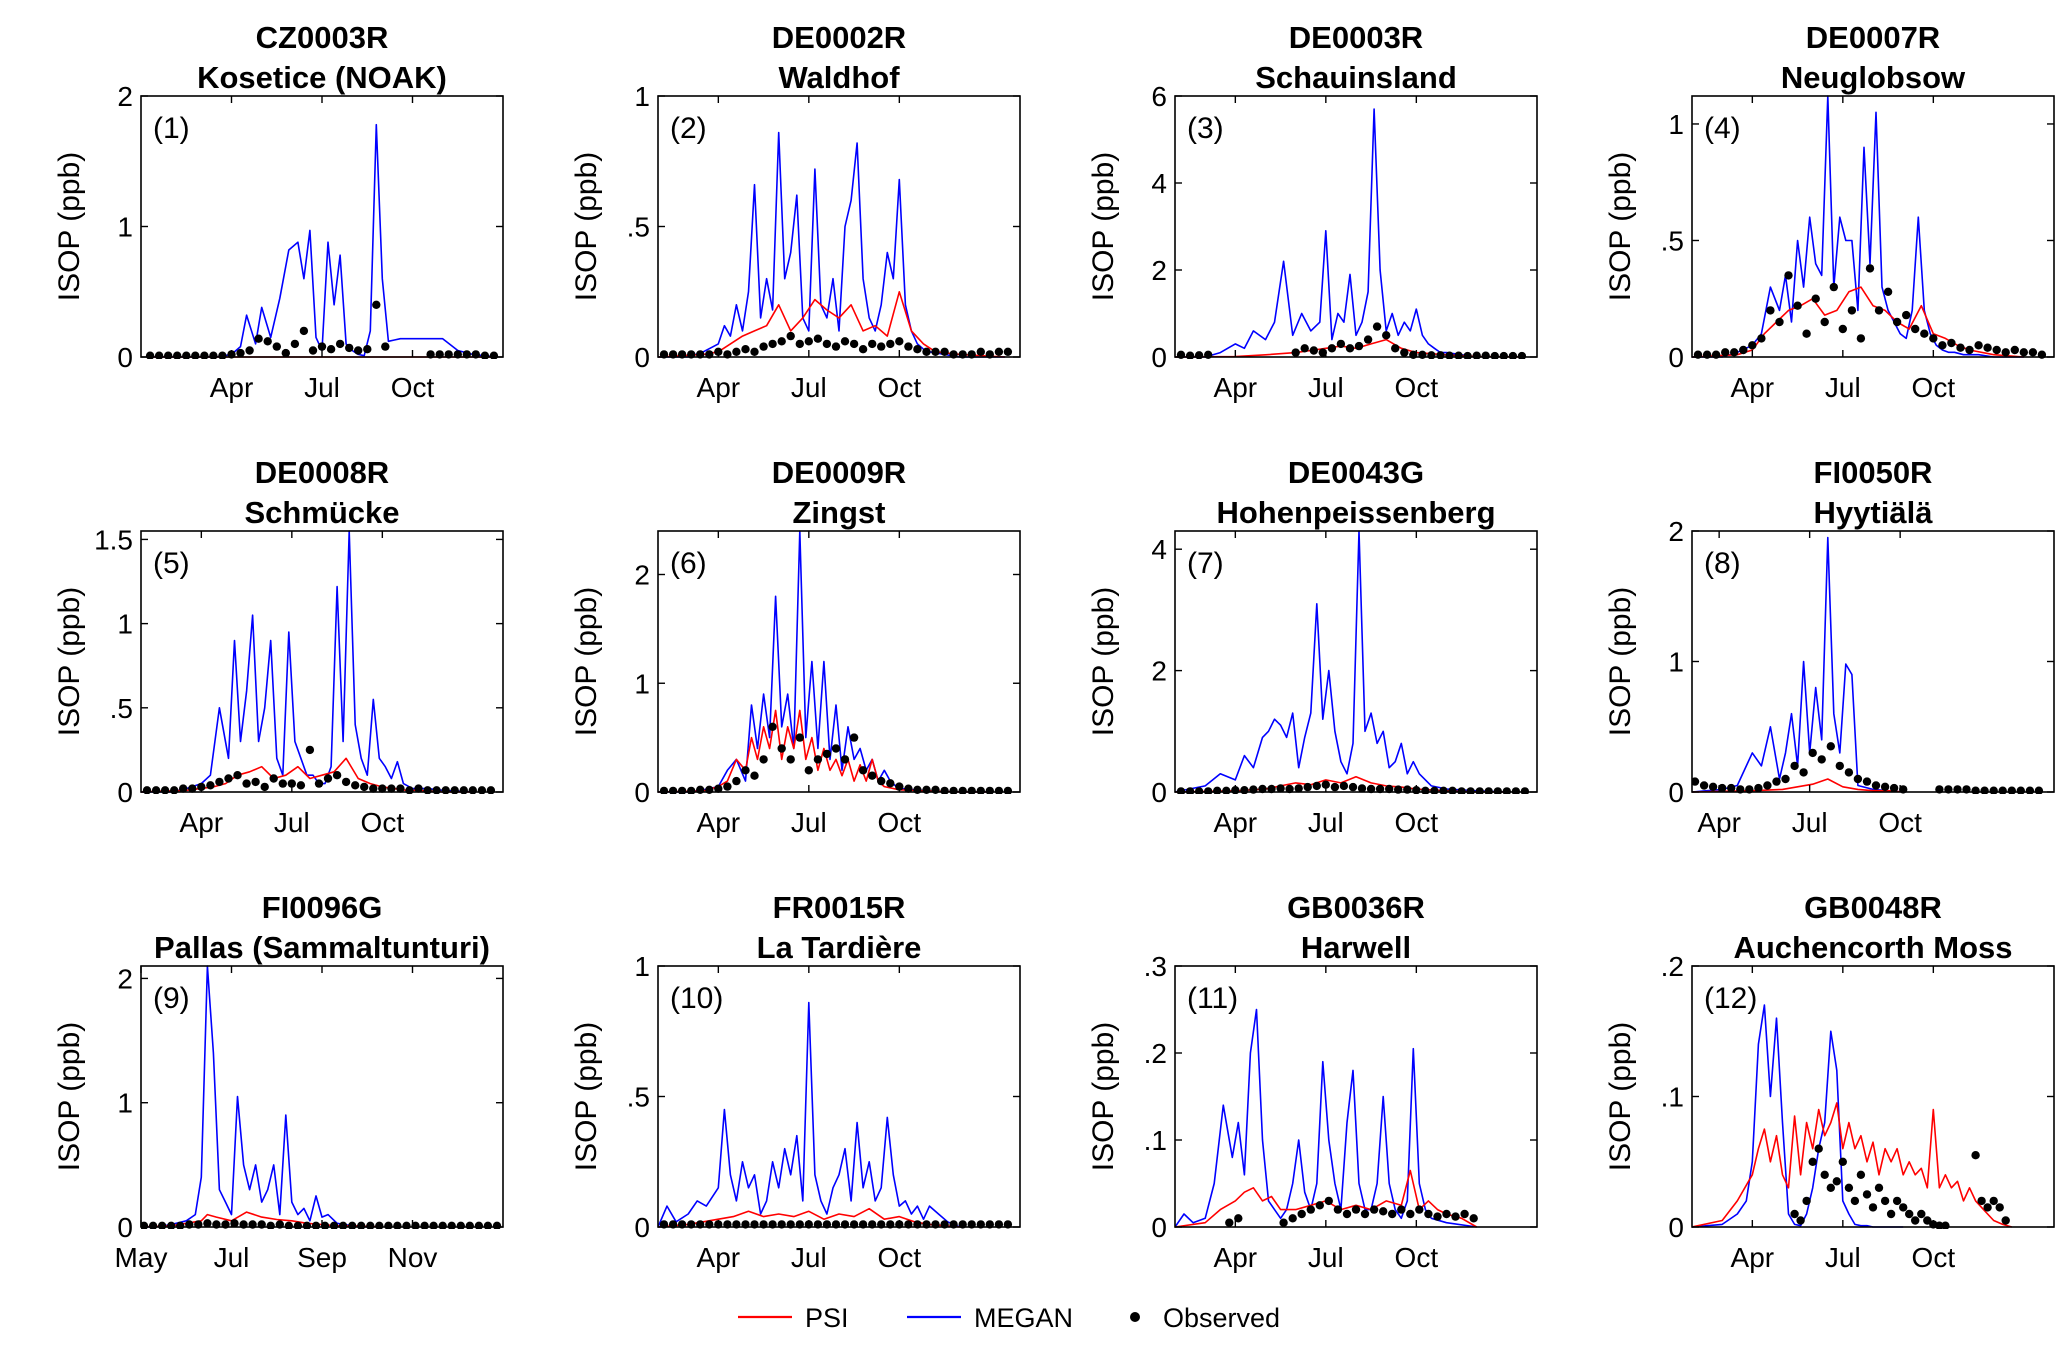 Image resolution: width=2067 pixels, height=1346 pixels. I want to click on y-tick-label: .1, so click(1672, 1097).